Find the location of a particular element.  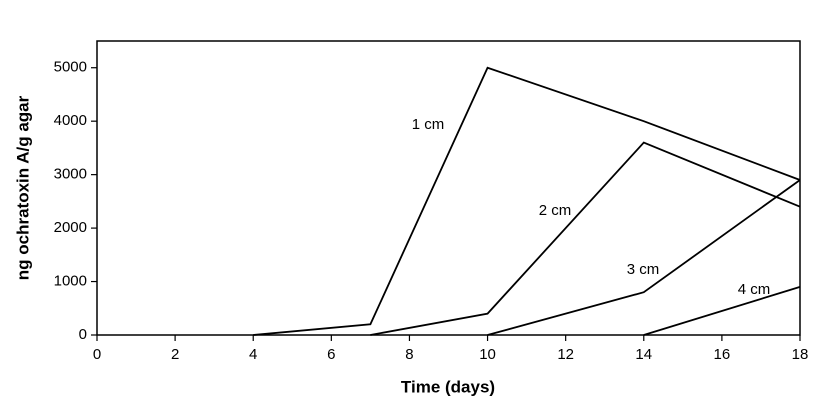

x-tick-label: 10 is located at coordinates (487, 354).